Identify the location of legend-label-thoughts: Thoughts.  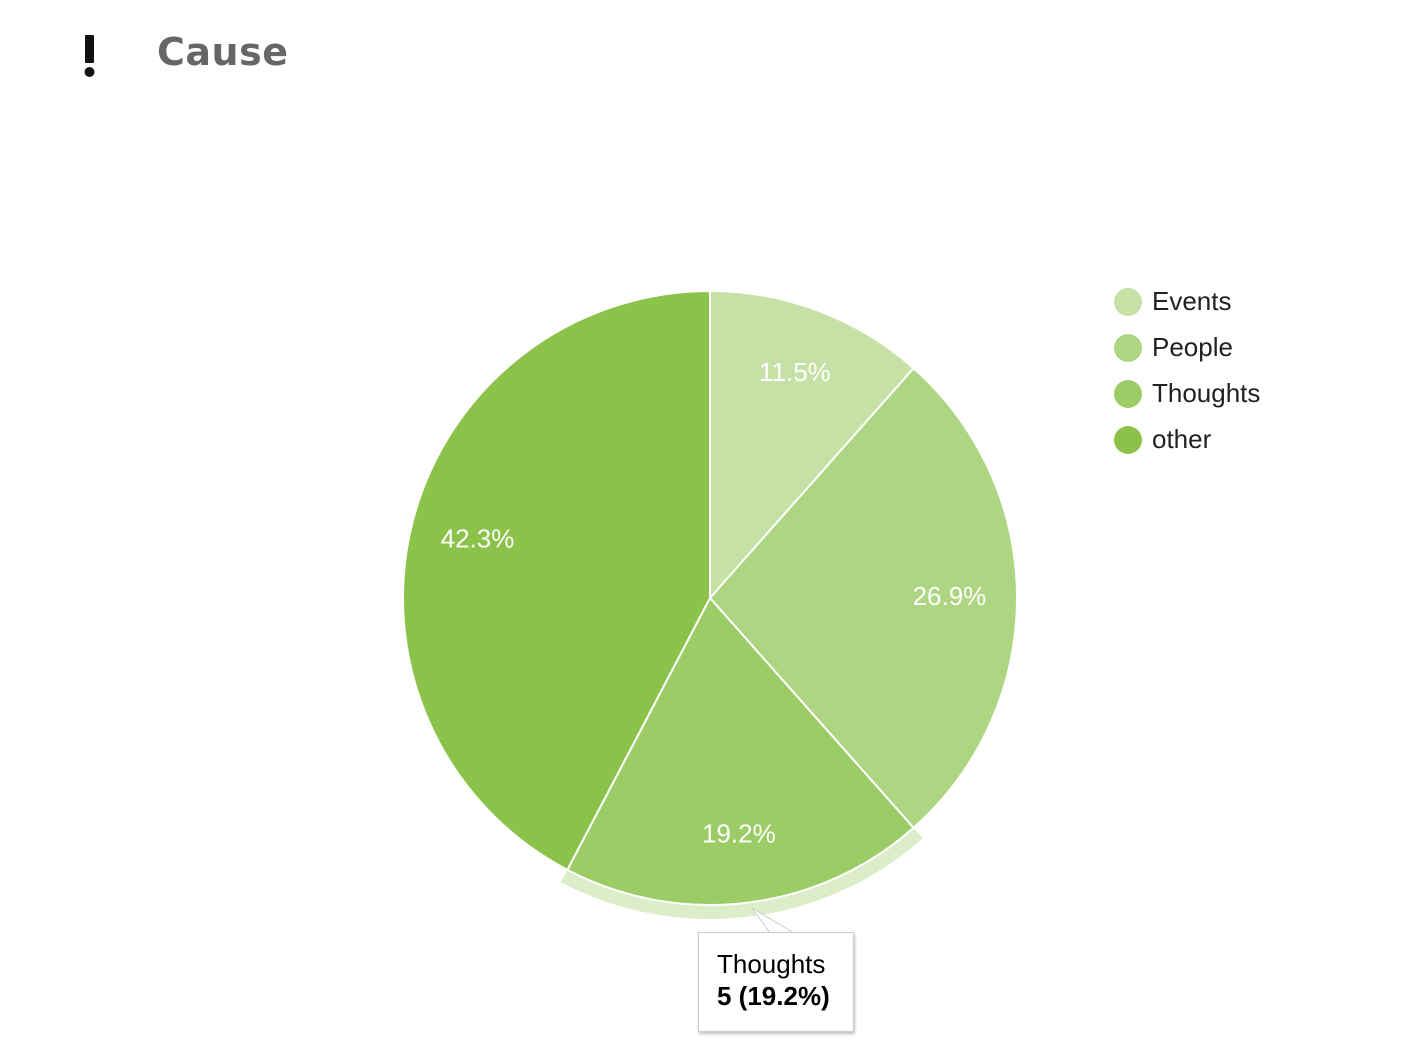
(1206, 393).